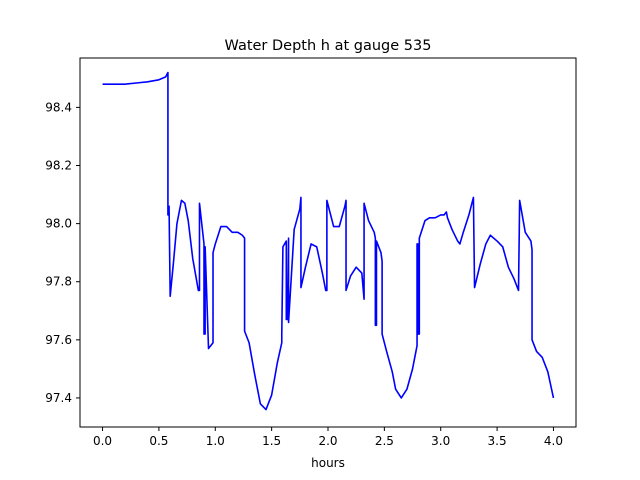 The image size is (640, 480). I want to click on x-tick-label: 1.0, so click(215, 441).